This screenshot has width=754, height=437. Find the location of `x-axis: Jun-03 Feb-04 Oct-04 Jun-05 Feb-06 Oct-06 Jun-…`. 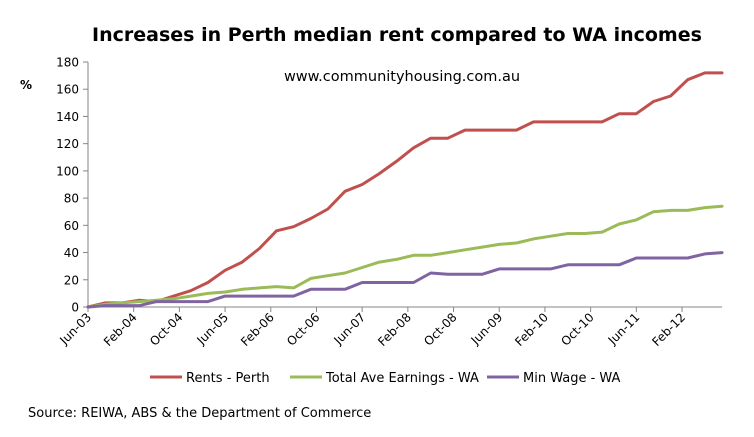

x-axis: Jun-03 Feb-04 Oct-04 Jun-05 Feb-06 Oct-06 Jun-… is located at coordinates (389, 327).